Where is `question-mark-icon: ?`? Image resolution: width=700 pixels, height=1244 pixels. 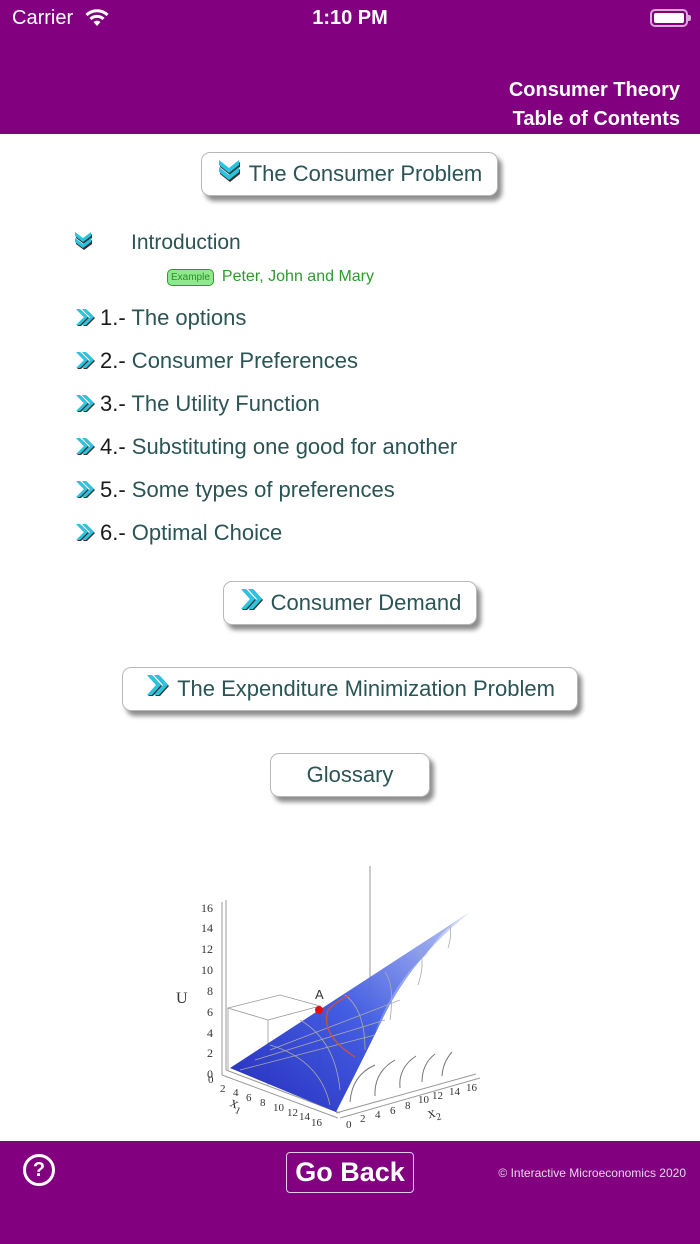
question-mark-icon: ? is located at coordinates (39, 1169).